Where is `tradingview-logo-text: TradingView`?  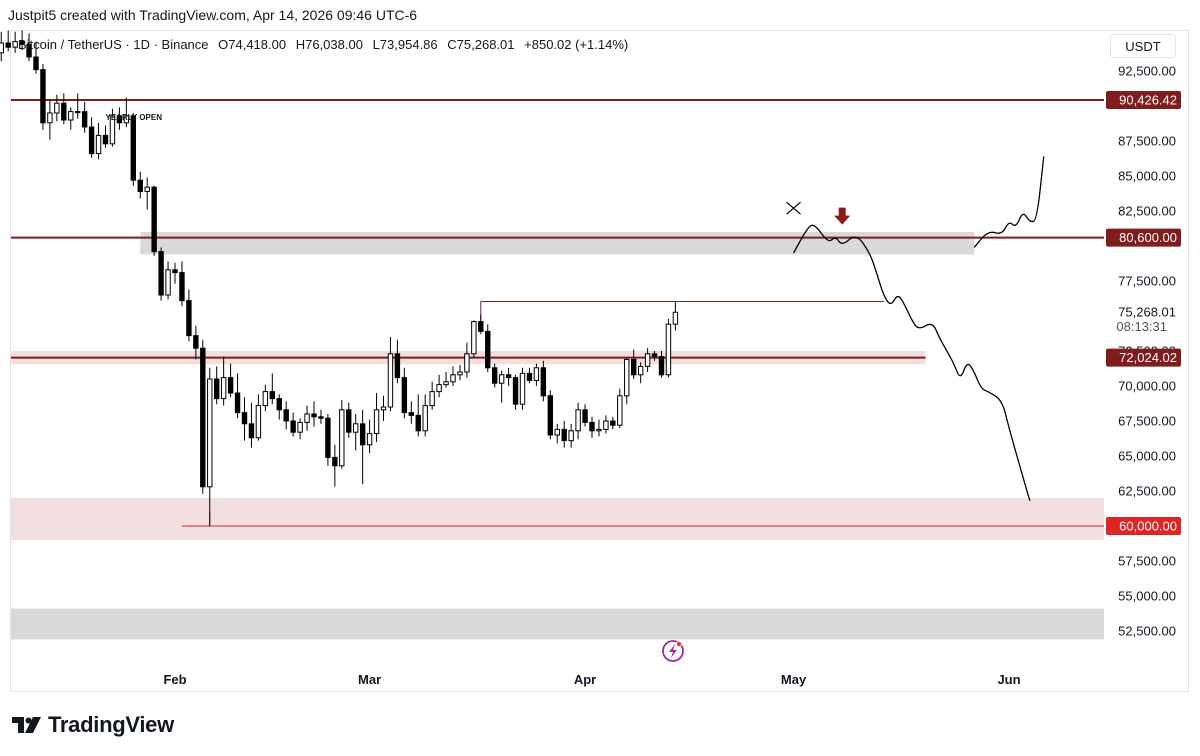 tradingview-logo-text: TradingView is located at coordinates (111, 724).